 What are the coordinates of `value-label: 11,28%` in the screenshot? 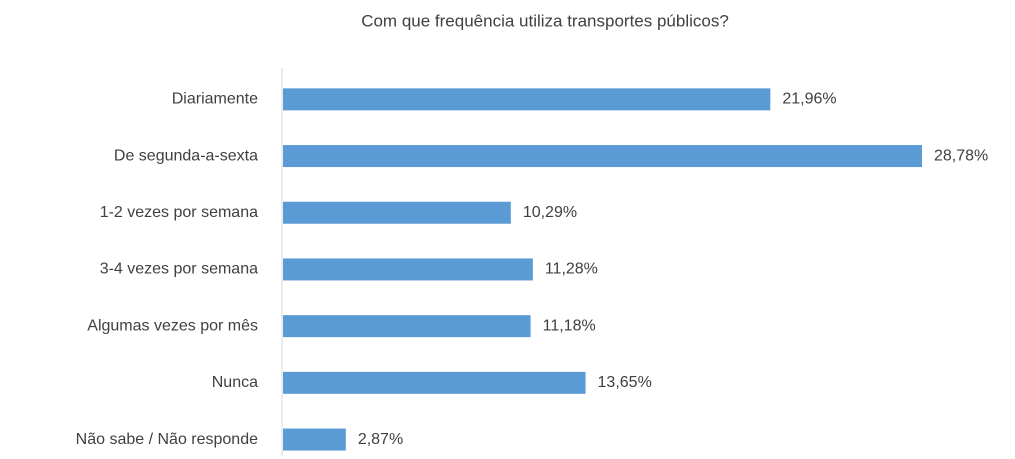 It's located at (571, 269).